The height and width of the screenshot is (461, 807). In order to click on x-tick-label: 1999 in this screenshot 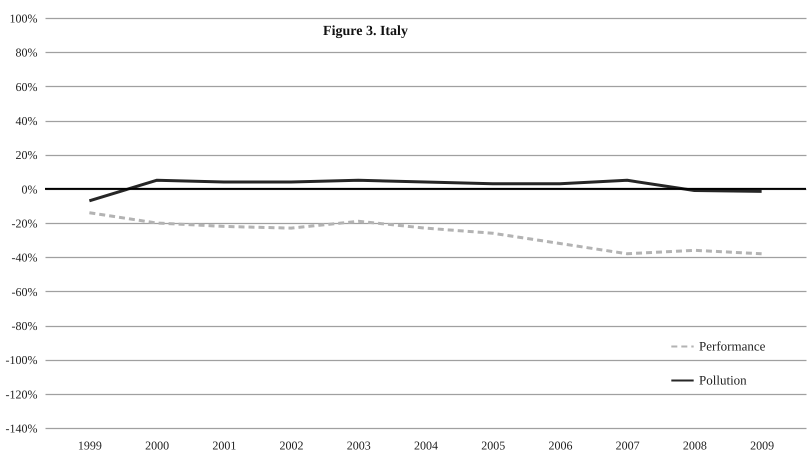, I will do `click(90, 445)`.